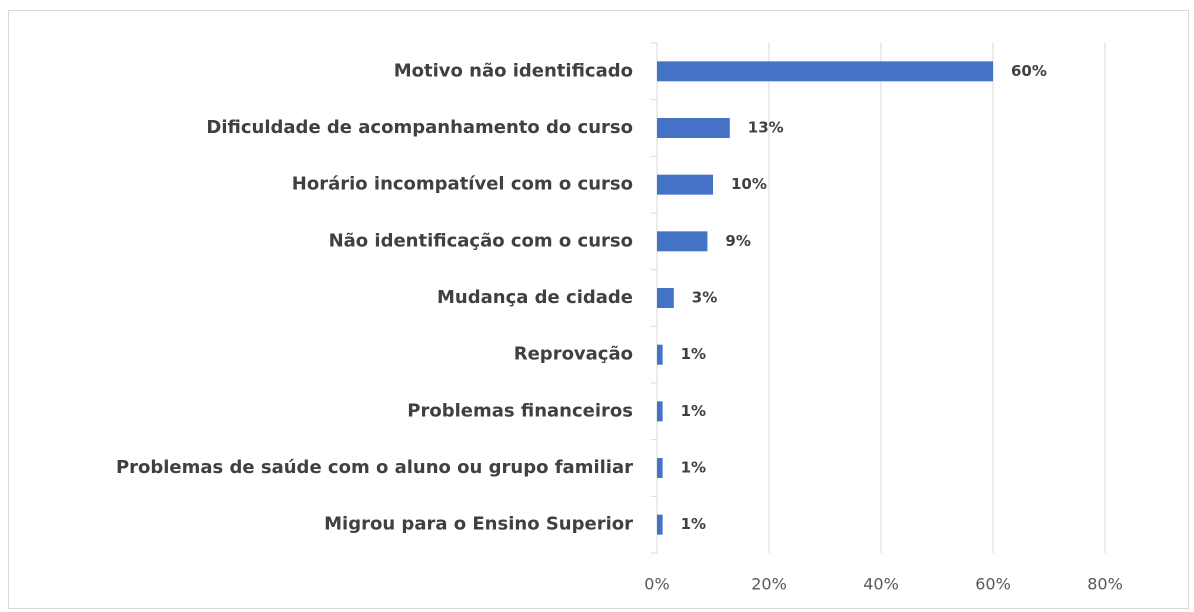 Image resolution: width=1194 pixels, height=612 pixels. Describe the element at coordinates (1029, 71) in the screenshot. I see `value-label: 60%` at that location.